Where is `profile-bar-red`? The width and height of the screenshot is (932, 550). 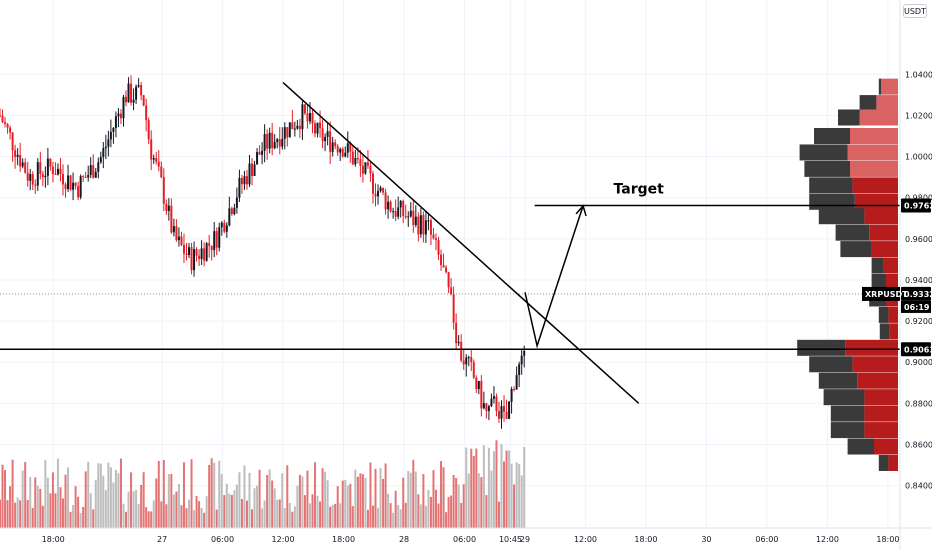 profile-bar-red is located at coordinates (871, 347).